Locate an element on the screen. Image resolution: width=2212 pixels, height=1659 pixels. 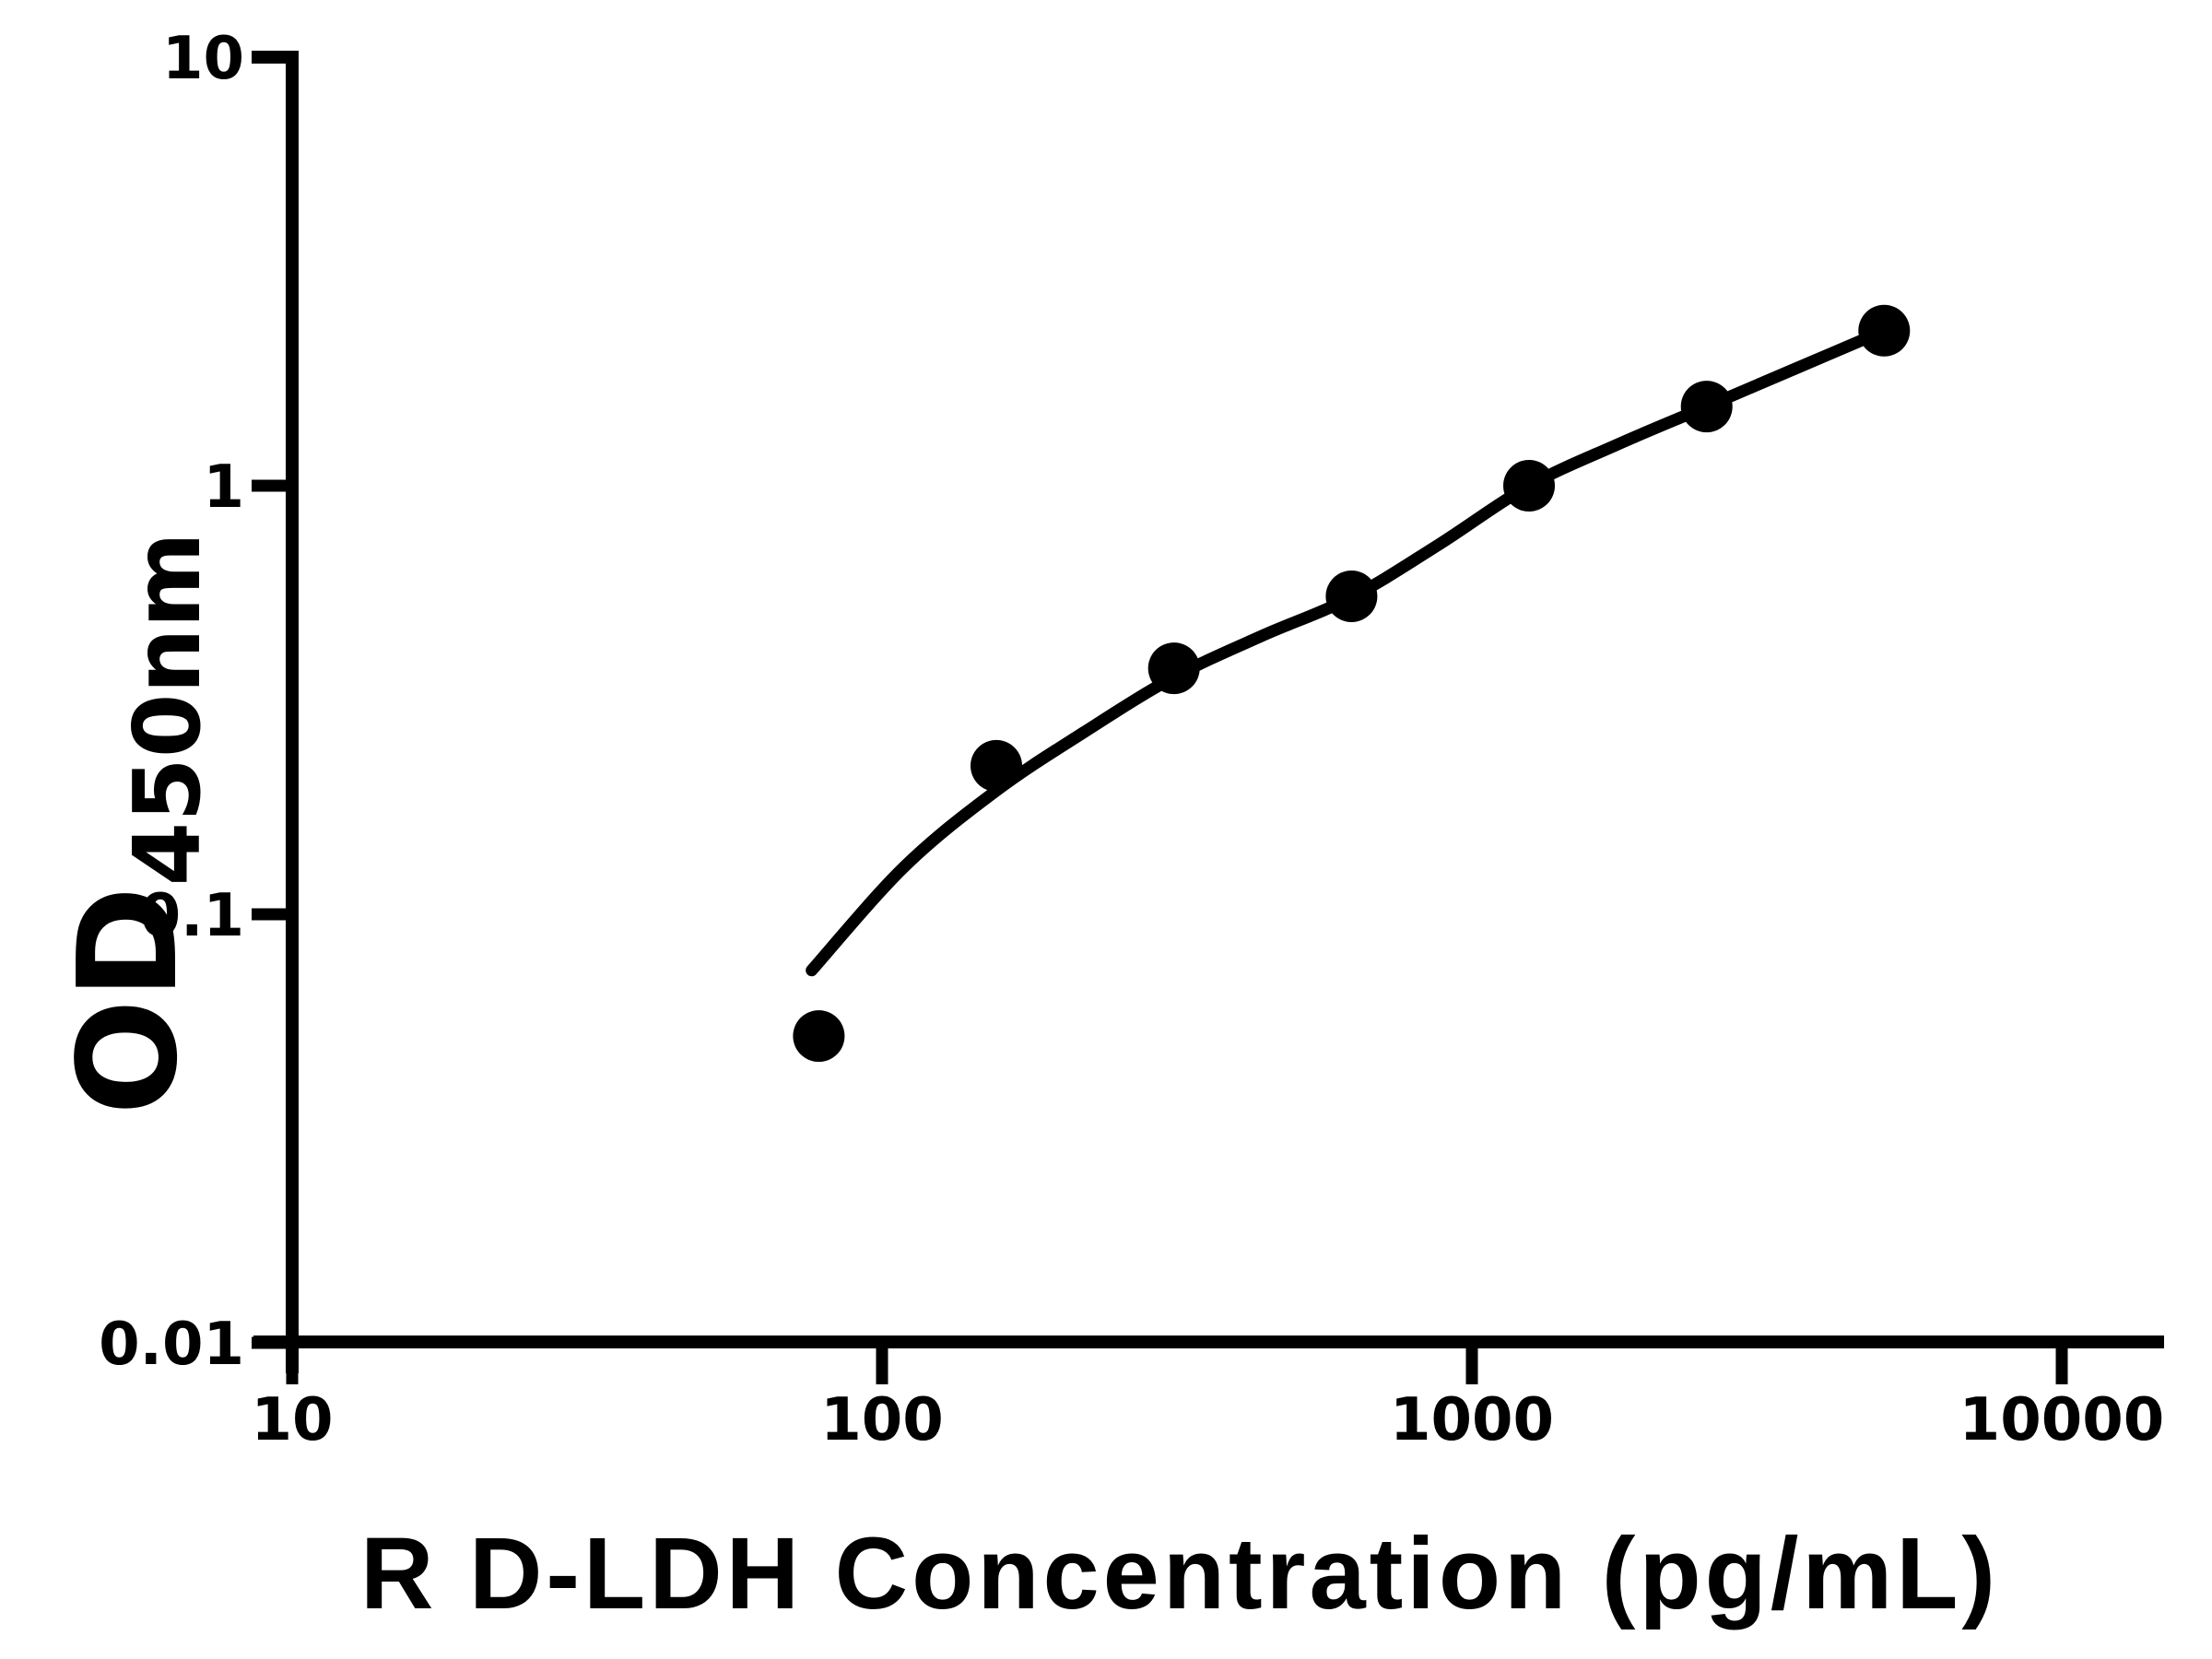
y-axis-title-main: OD is located at coordinates (128, 1000).